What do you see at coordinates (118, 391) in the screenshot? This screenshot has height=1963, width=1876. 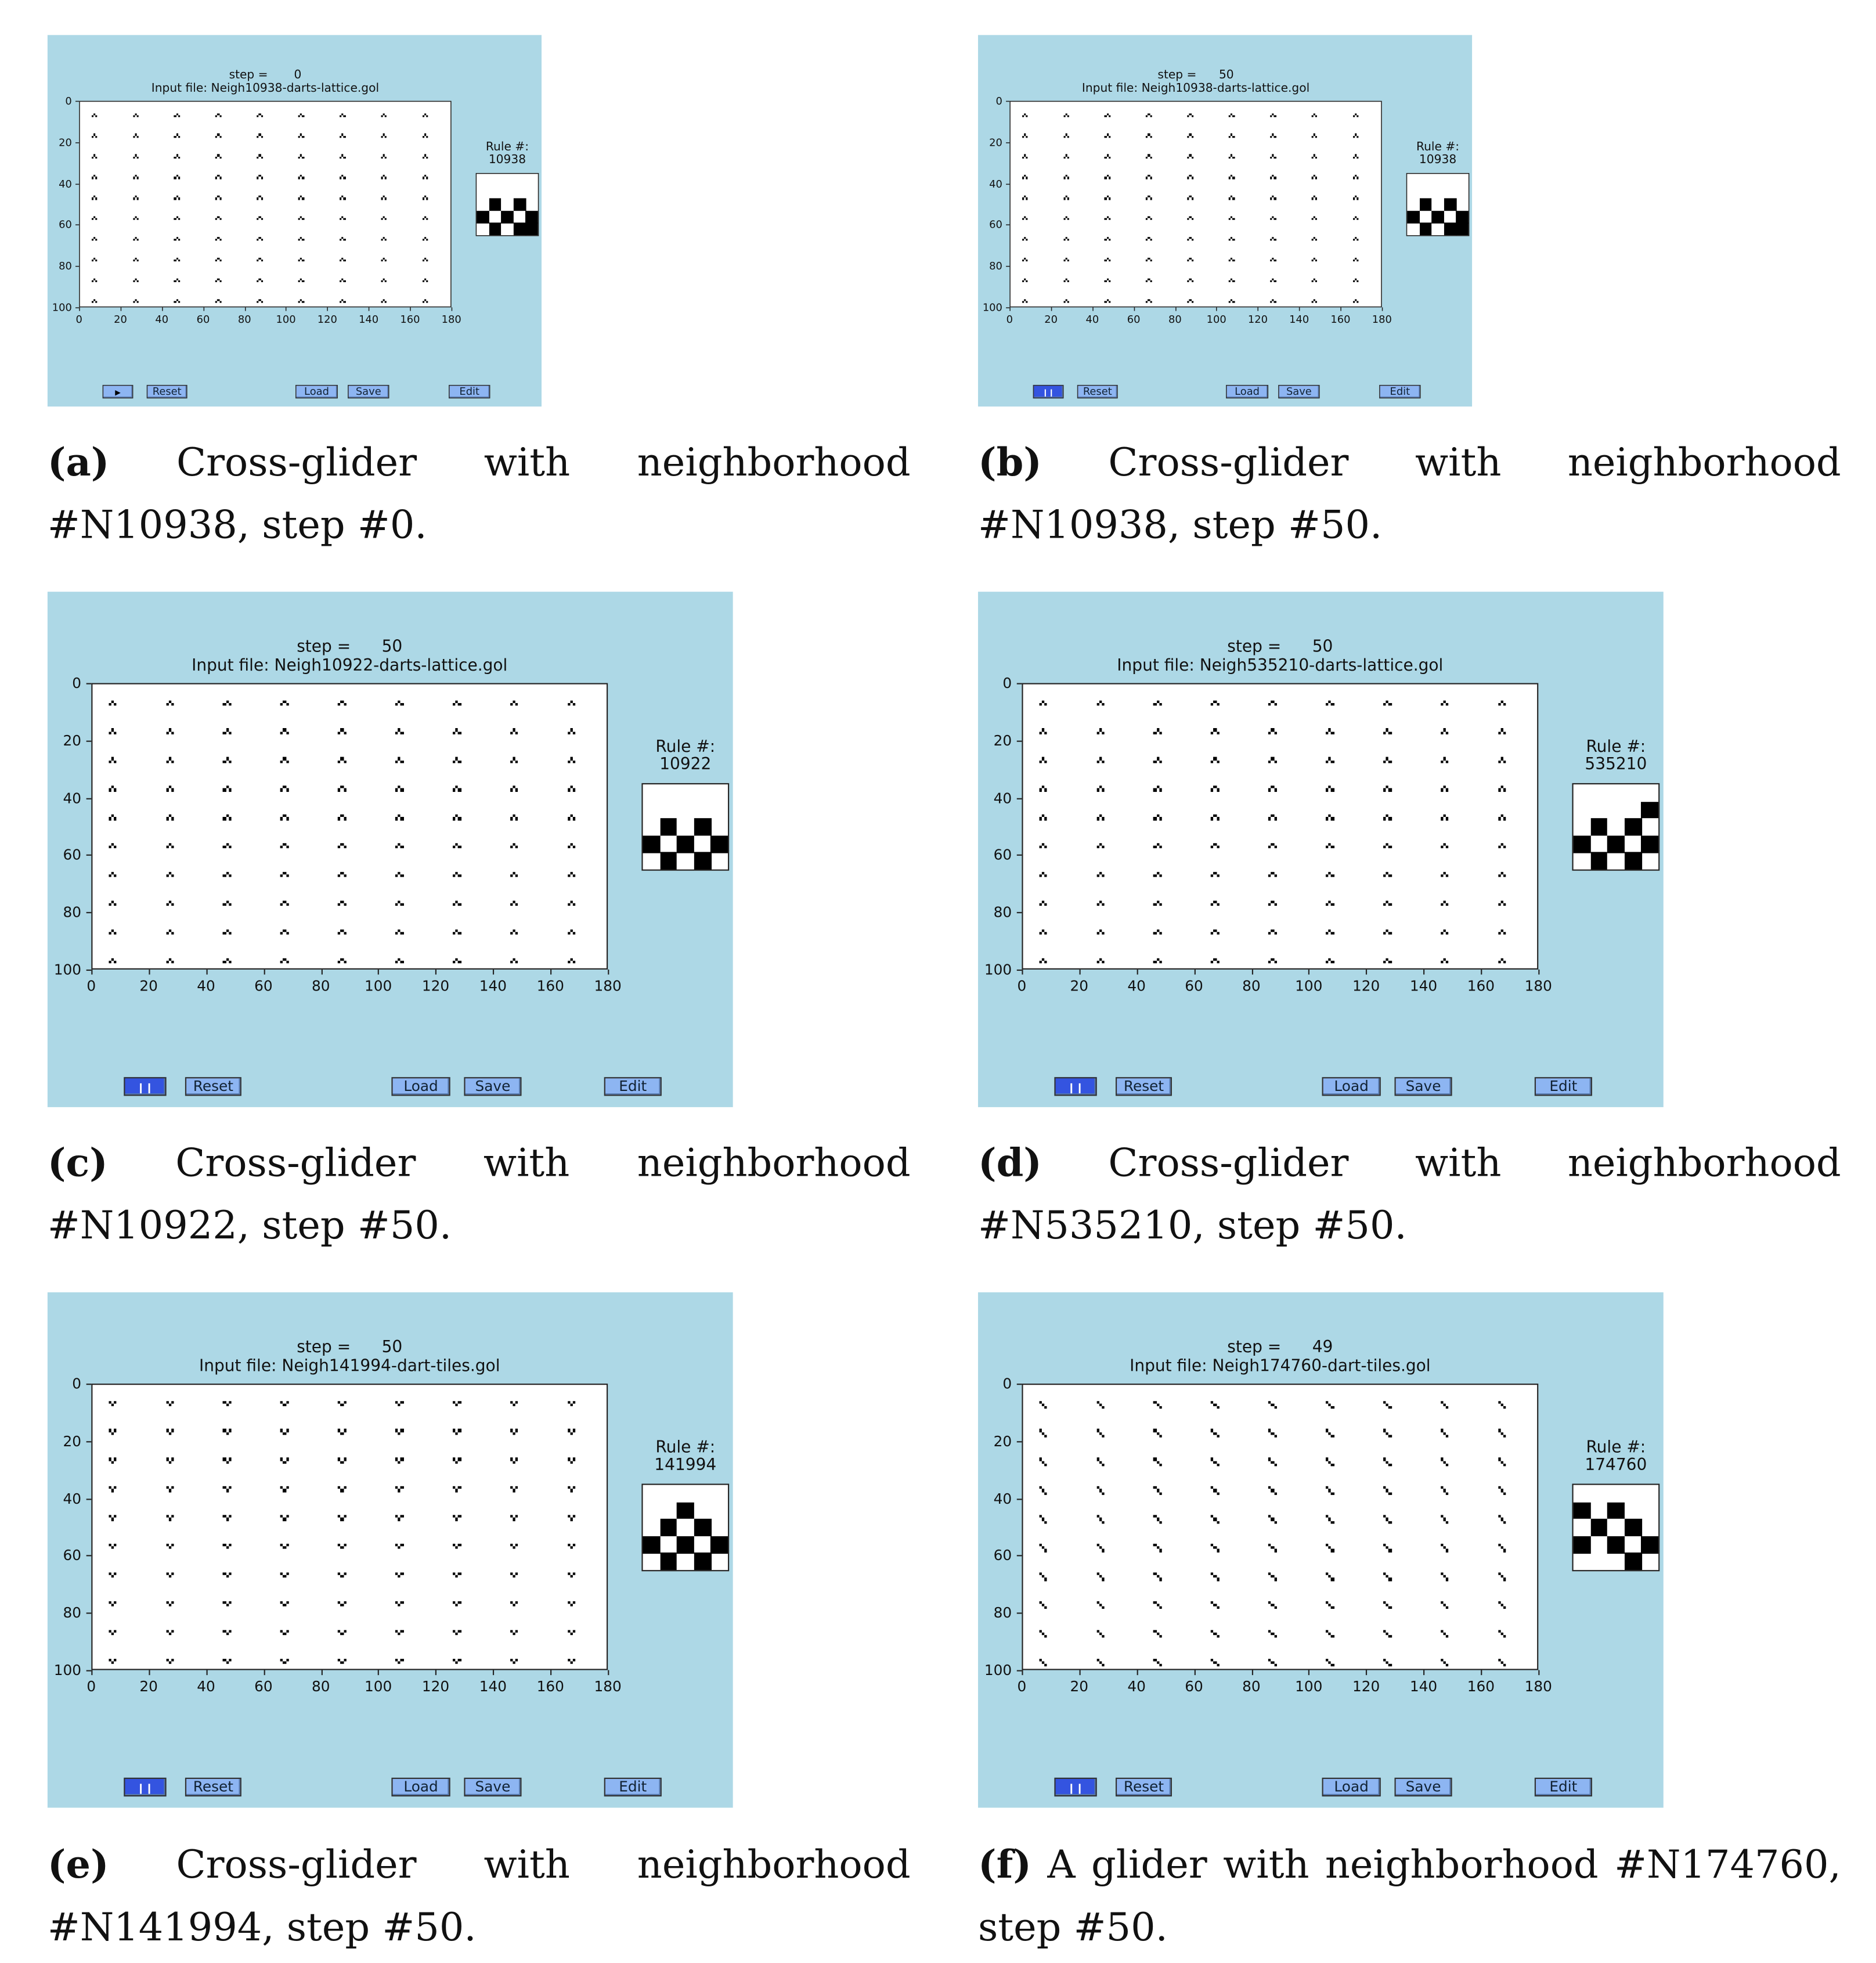 I see `play-button: ▶` at bounding box center [118, 391].